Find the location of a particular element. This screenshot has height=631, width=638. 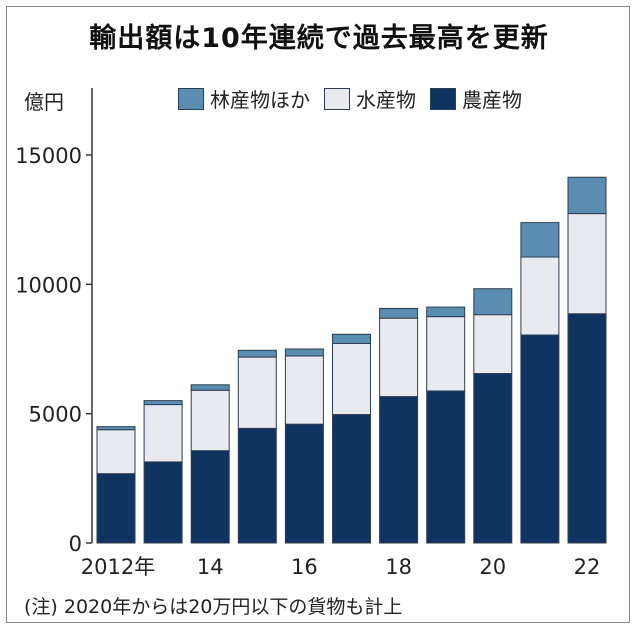

y-tick-label-0: 0 is located at coordinates (75, 544).